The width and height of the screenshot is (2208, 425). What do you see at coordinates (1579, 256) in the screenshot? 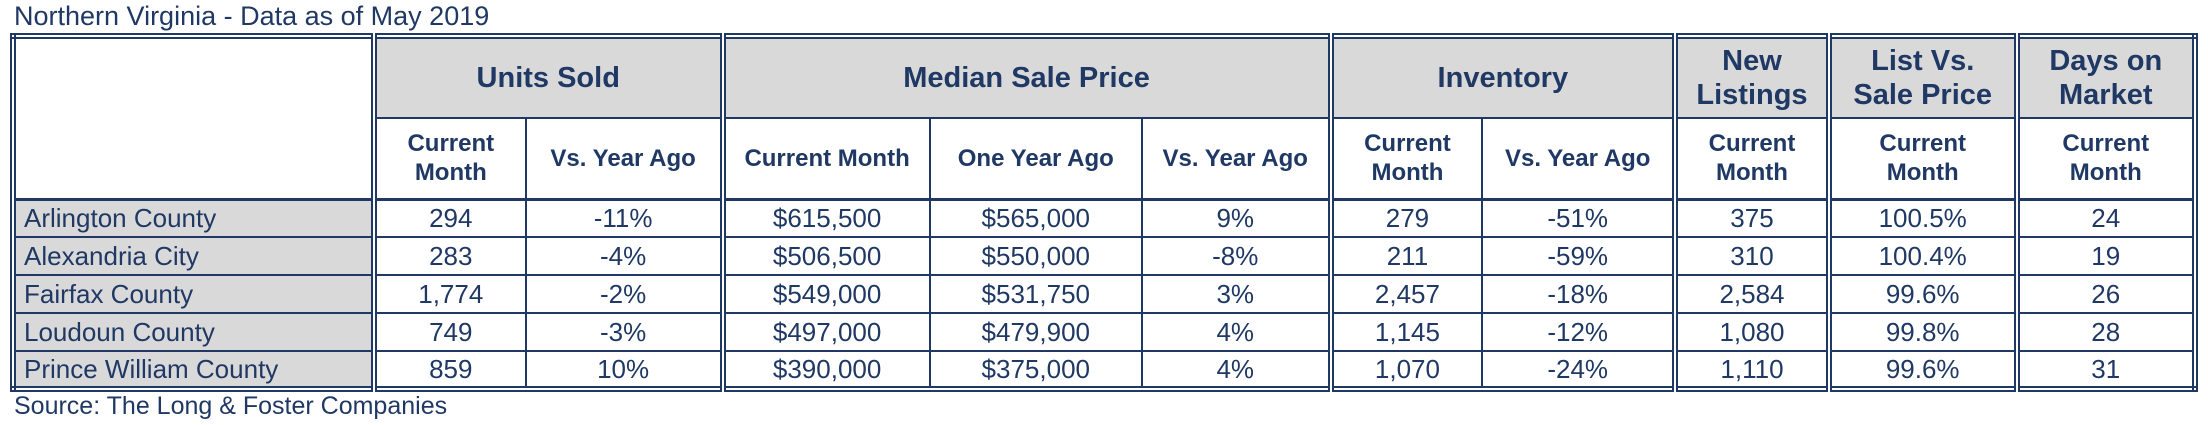
I see `cell-inventory-vs-year: -59%` at bounding box center [1579, 256].